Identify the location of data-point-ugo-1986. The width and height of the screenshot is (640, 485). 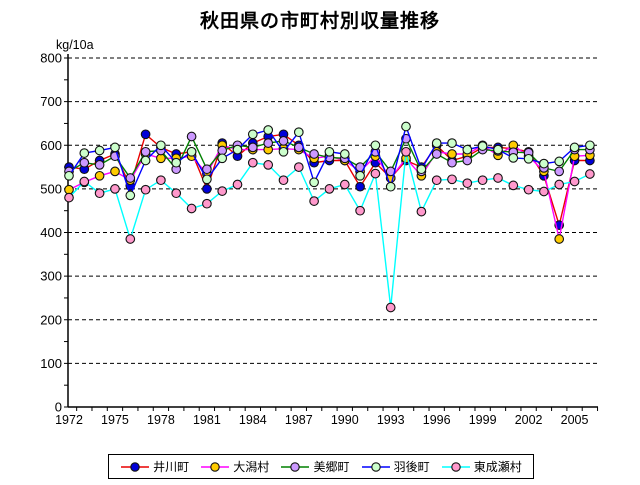
(283, 151).